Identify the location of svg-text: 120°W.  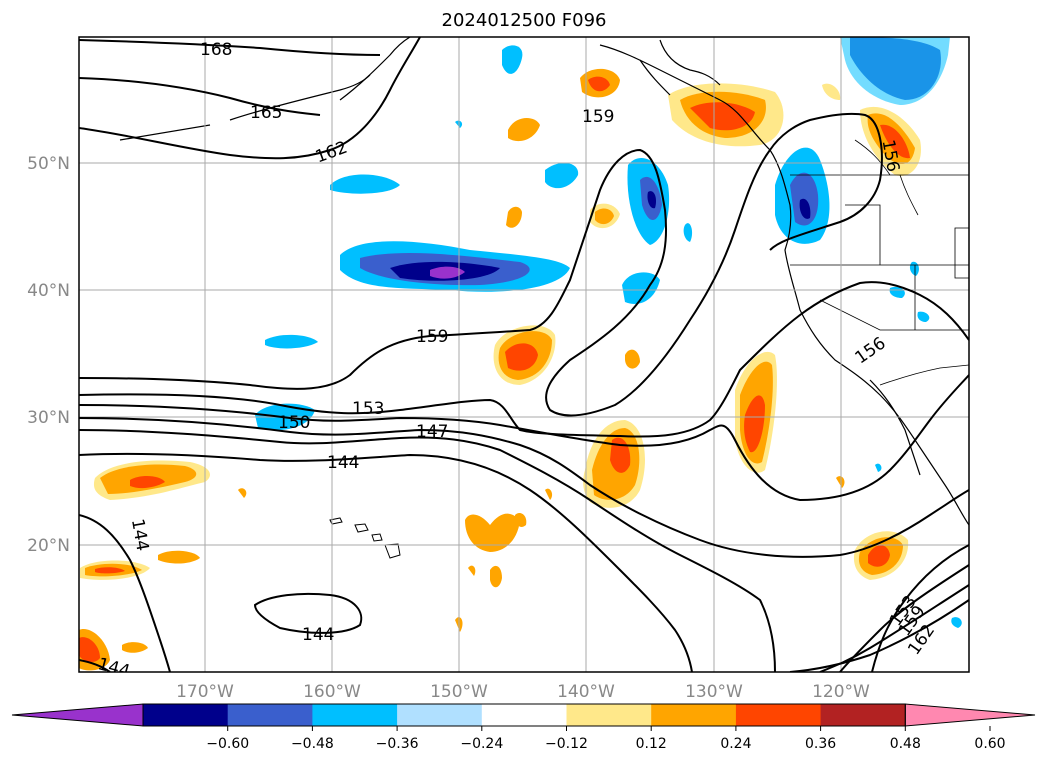
(841, 692).